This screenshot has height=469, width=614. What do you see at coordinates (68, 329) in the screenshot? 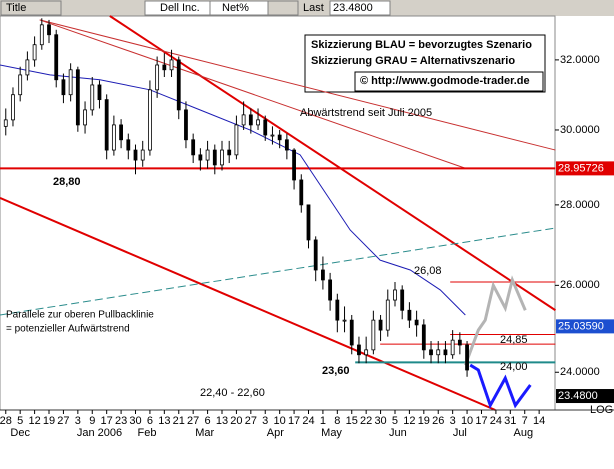
I see `annotation: = potenzieller Aufwärtstrend` at bounding box center [68, 329].